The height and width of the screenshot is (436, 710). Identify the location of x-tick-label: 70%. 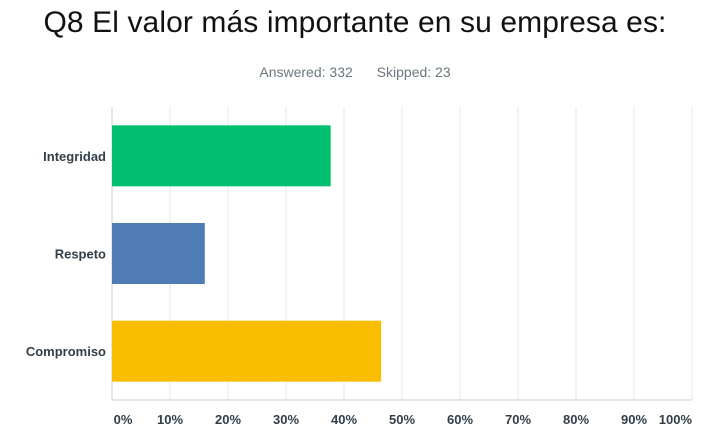
(518, 419).